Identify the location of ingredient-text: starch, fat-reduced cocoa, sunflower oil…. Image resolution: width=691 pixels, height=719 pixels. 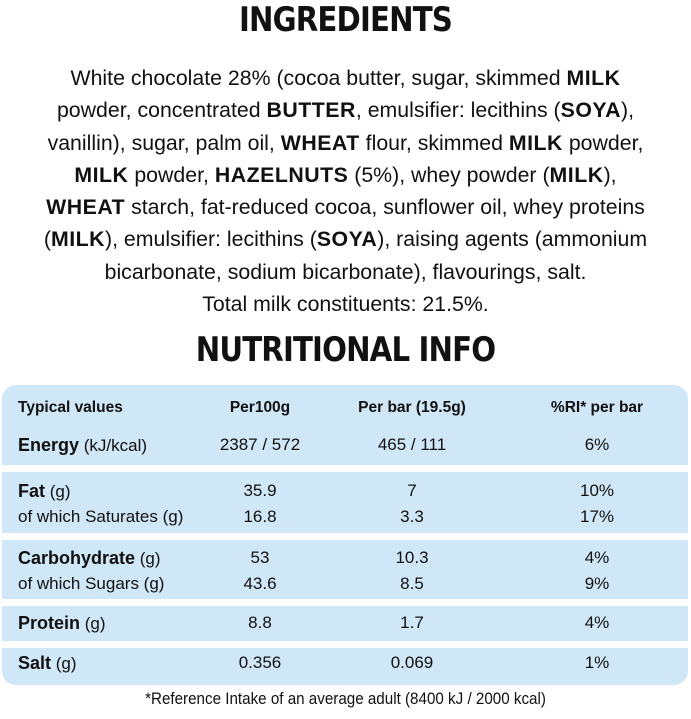
(385, 207).